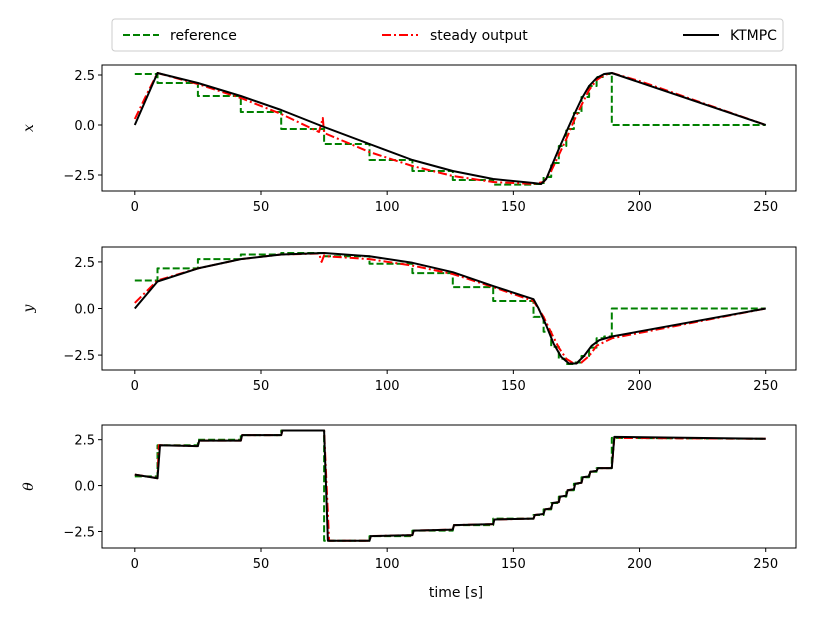 The image size is (830, 623). What do you see at coordinates (203, 36) in the screenshot?
I see `legend-label-reference: reference` at bounding box center [203, 36].